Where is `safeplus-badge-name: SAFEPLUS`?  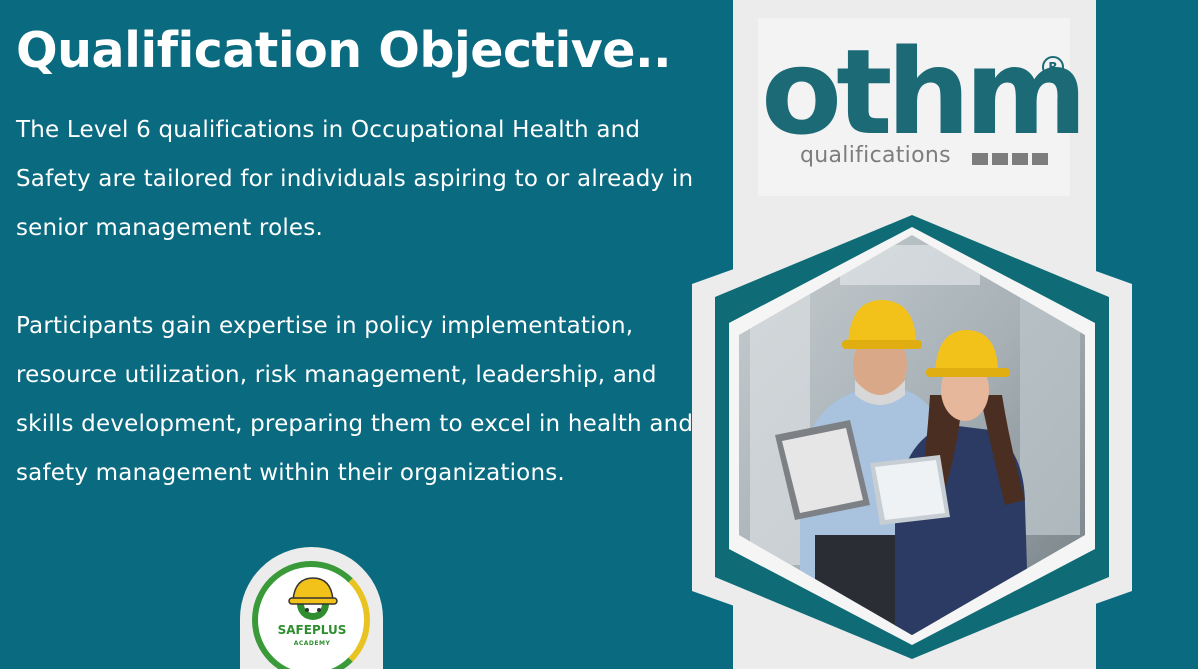
safeplus-badge-name: SAFEPLUS is located at coordinates (312, 630).